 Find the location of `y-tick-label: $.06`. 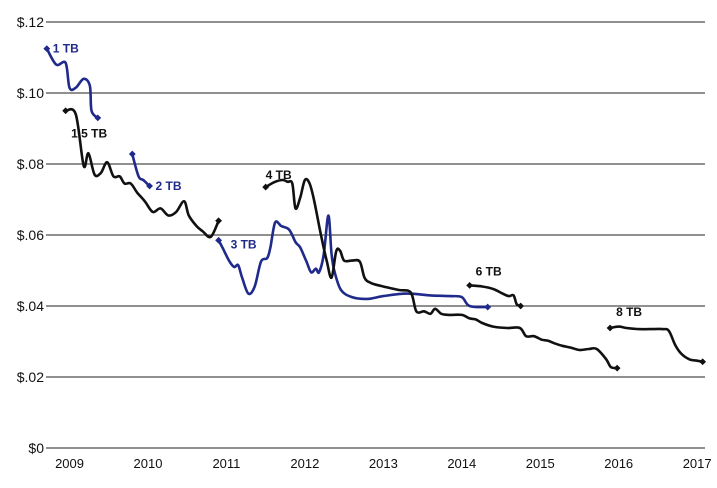

y-tick-label: $.06 is located at coordinates (30, 235).